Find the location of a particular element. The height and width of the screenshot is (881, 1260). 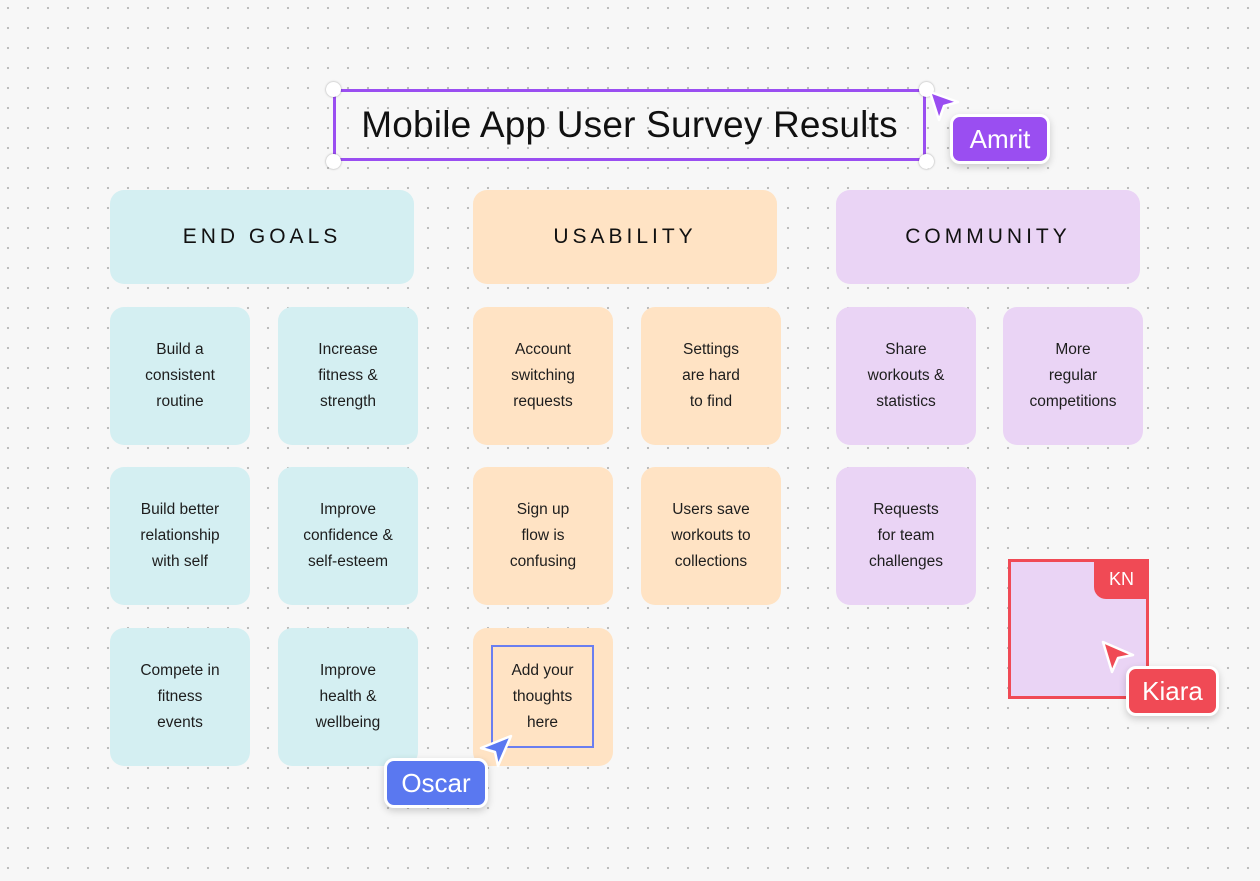

column-header-usability: USABILITY is located at coordinates (625, 237).